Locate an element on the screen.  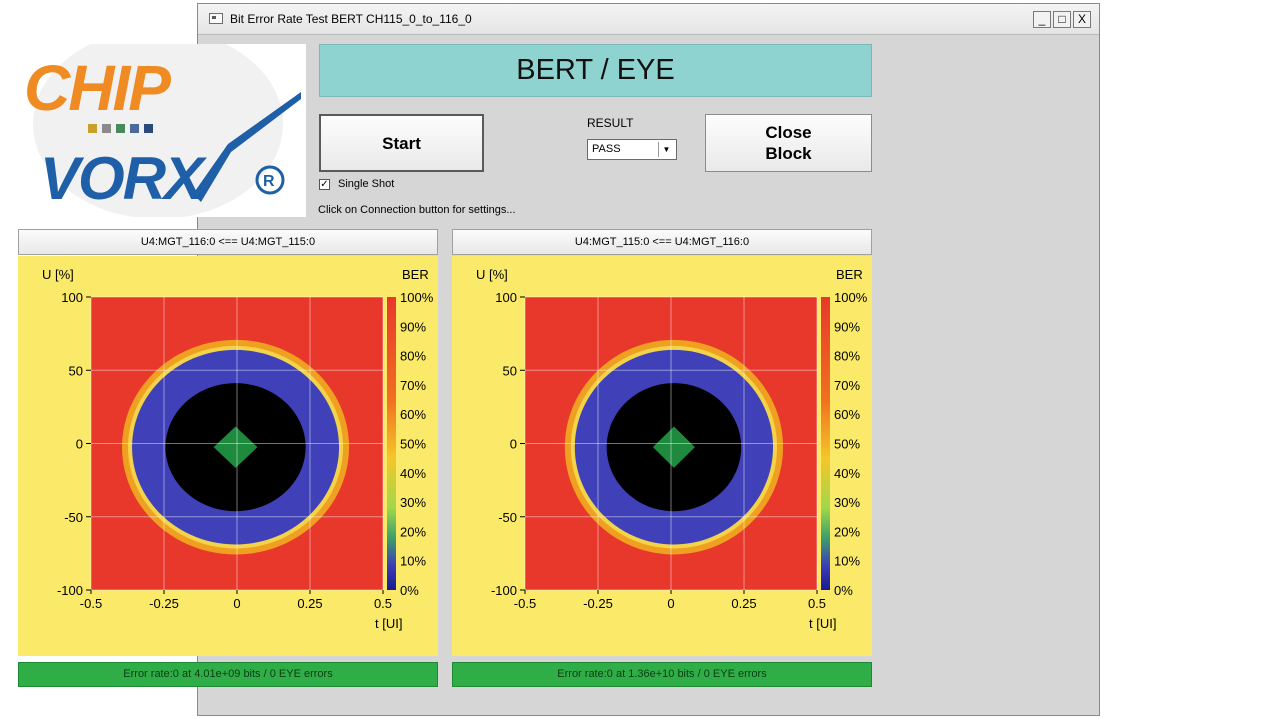
eye-panel-header: U4:MGT_115:0 <== U4:MGT_116:0 is located at coordinates (662, 242).